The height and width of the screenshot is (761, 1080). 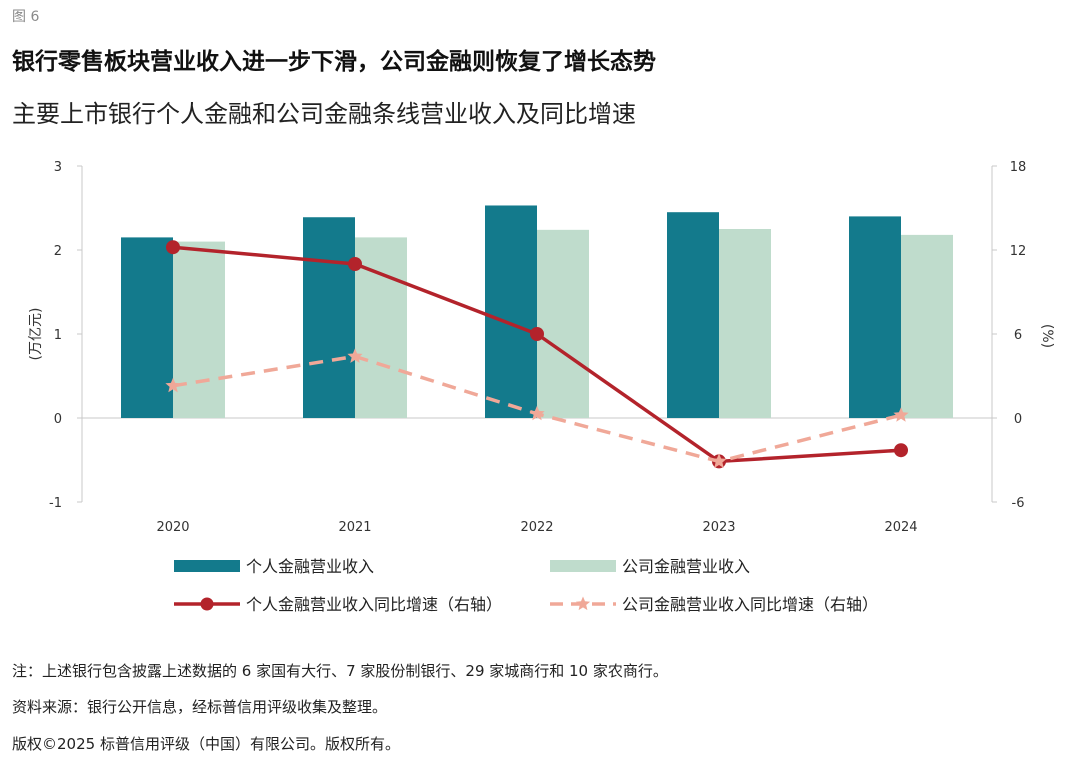 I want to click on left-tick-label: 3, so click(x=58, y=167).